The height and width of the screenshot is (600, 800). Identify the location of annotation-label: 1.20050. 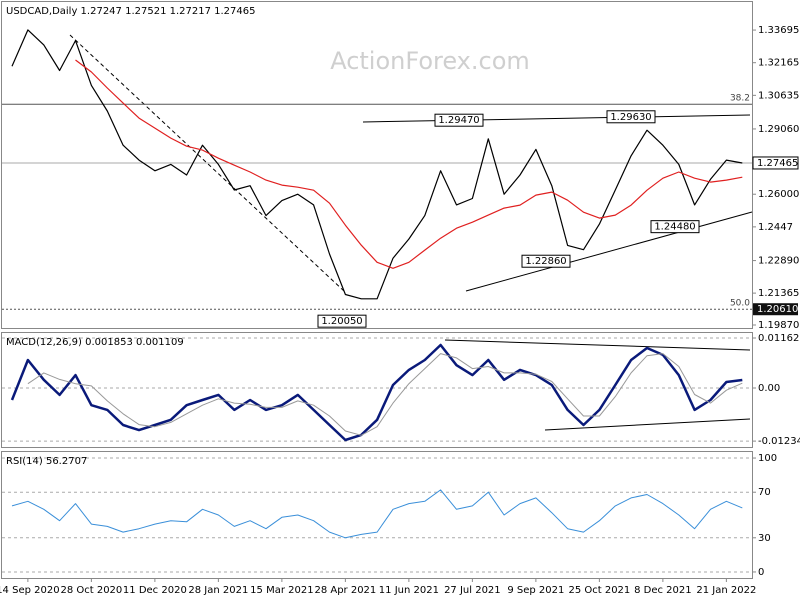
(341, 321).